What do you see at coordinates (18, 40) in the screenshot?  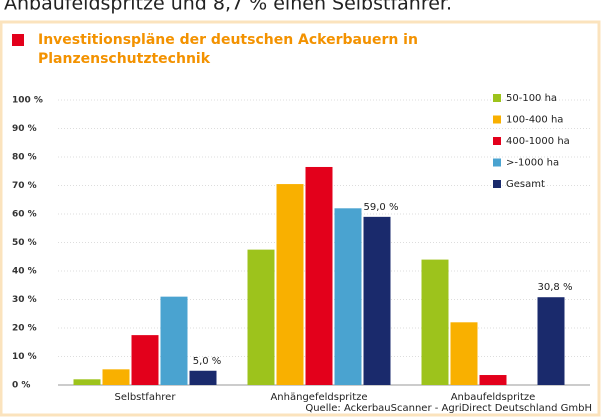 I see `title-marker` at bounding box center [18, 40].